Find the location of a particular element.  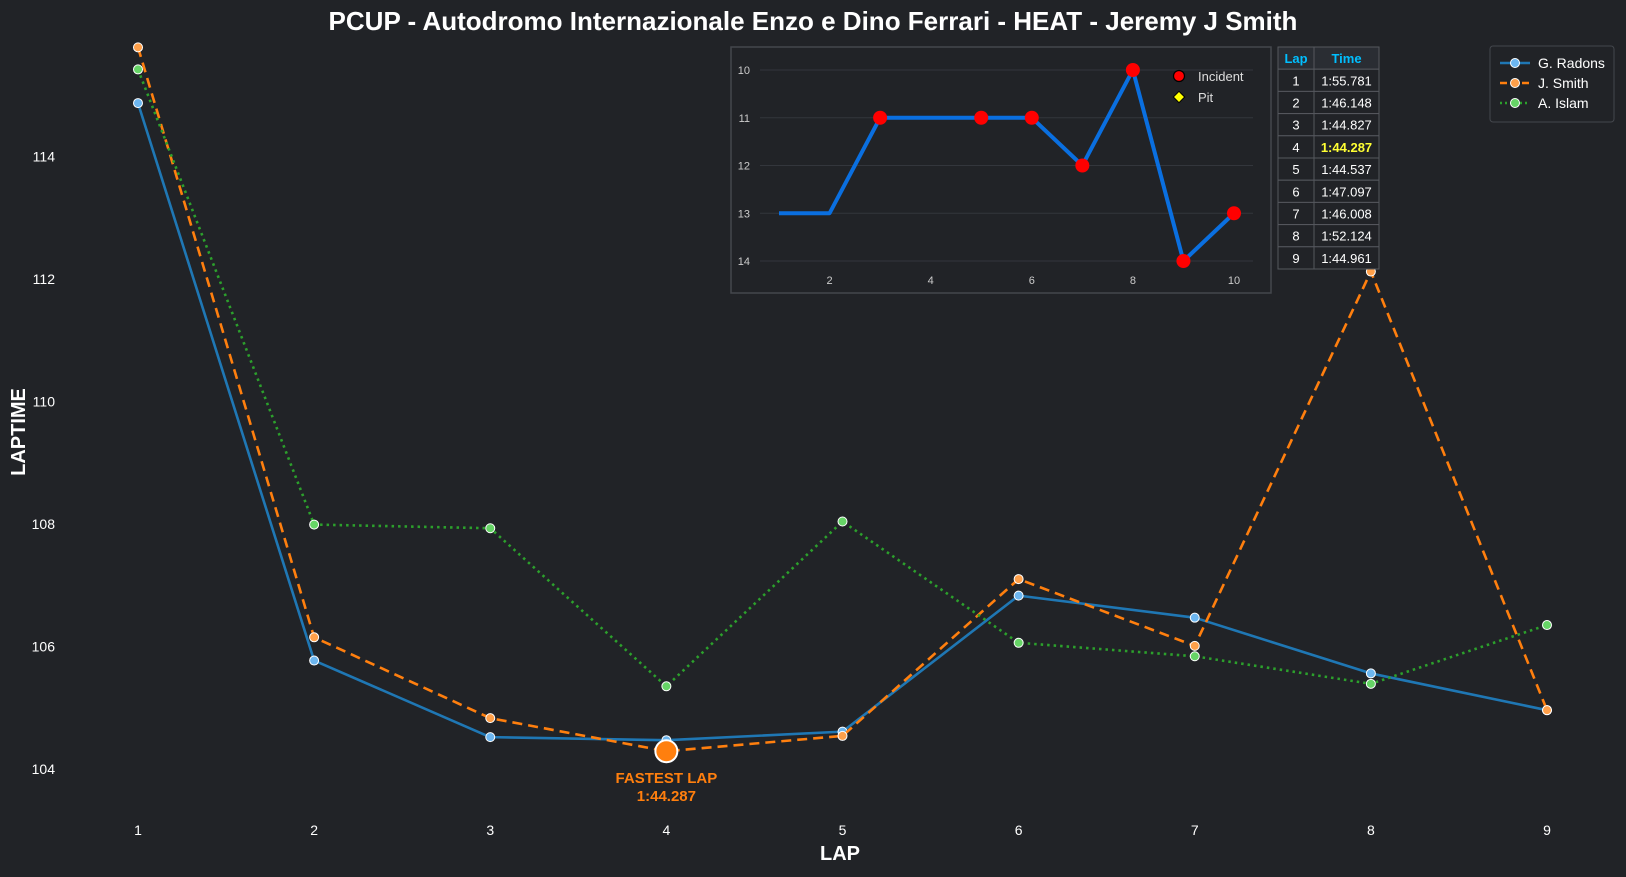

position-inset: 10 11 12 13 14 2 4 6 8 10 Incident Pit is located at coordinates (1001, 170).